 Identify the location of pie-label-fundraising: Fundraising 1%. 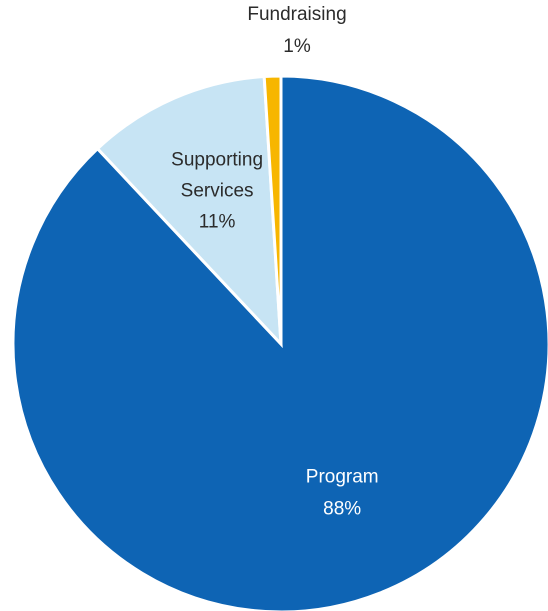
(296, 30).